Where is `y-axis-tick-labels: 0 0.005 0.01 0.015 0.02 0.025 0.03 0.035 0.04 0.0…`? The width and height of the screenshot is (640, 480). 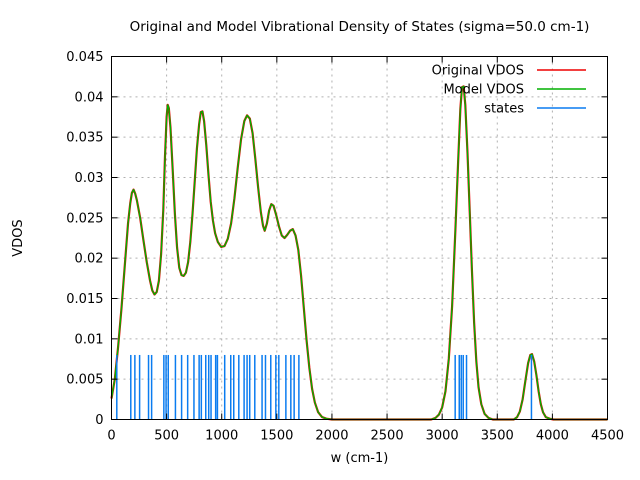 y-axis-tick-labels: 0 0.005 0.01 0.015 0.02 0.025 0.03 0.035 0.04 0.0… is located at coordinates (84, 239).